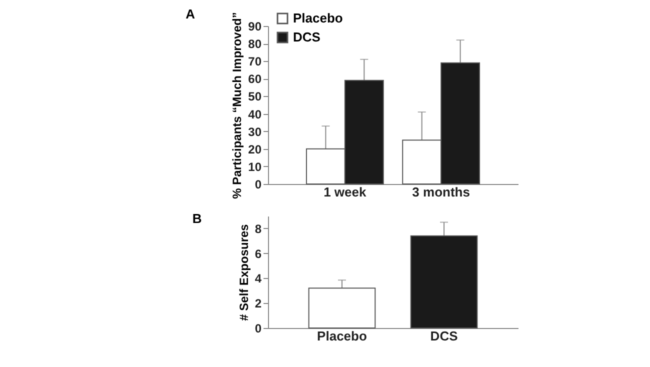  What do you see at coordinates (346, 192) in the screenshot?
I see `x-tick-label: 1 week` at bounding box center [346, 192].